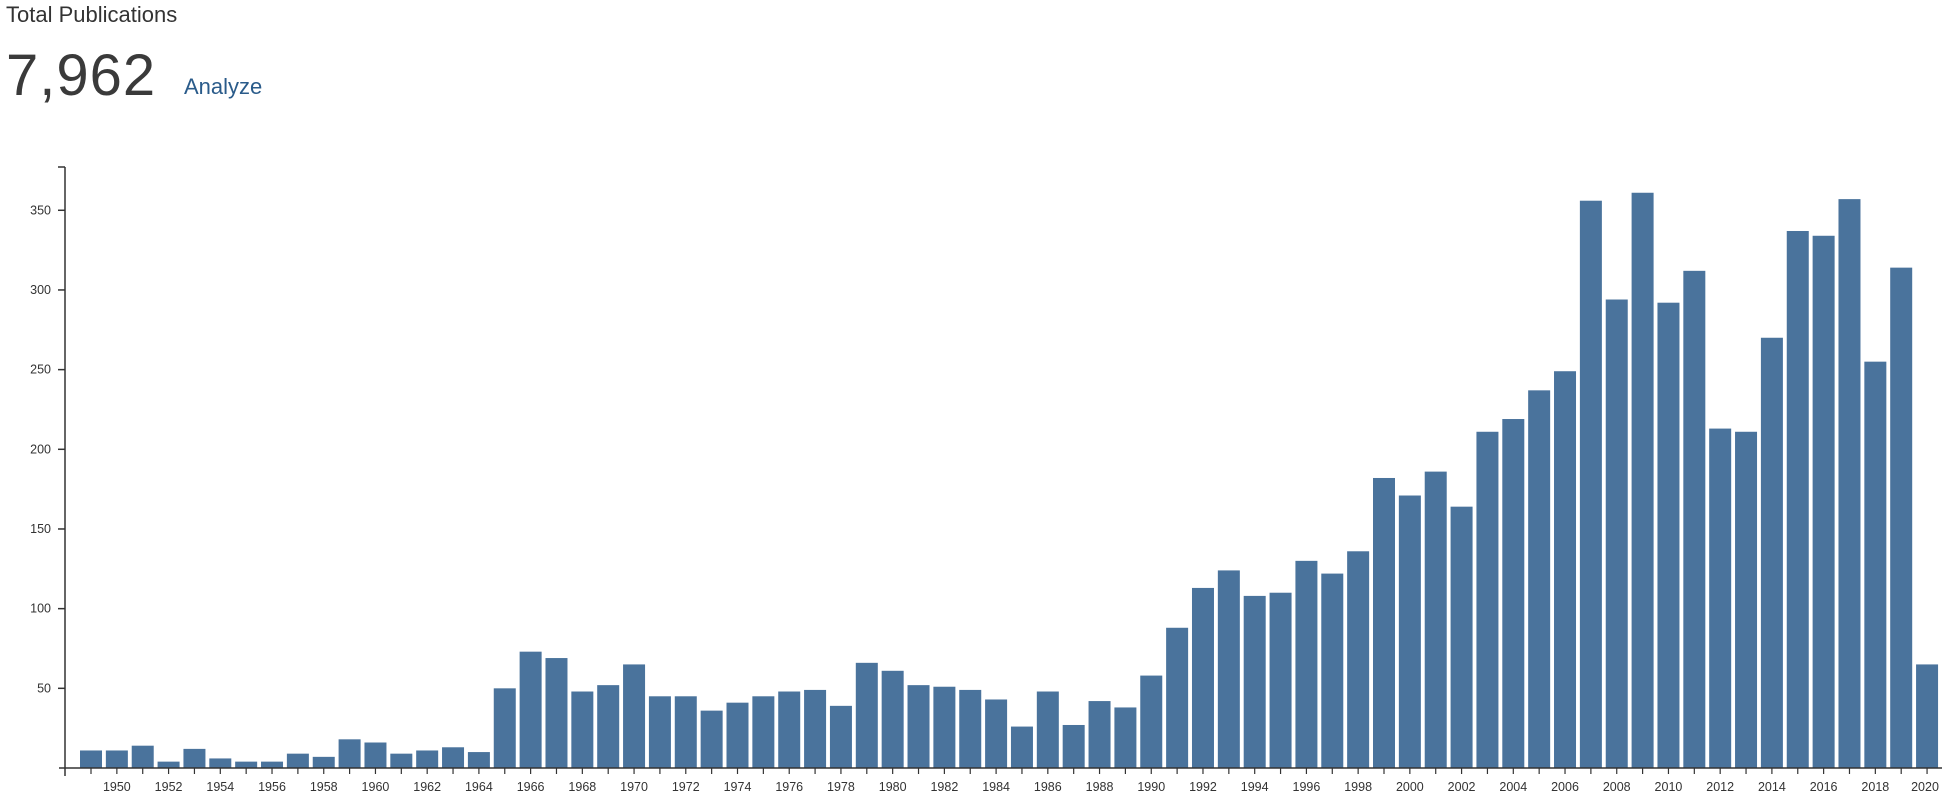 The image size is (1945, 797). Describe the element at coordinates (918, 726) in the screenshot. I see `bar-1981: 1981: 52` at that location.